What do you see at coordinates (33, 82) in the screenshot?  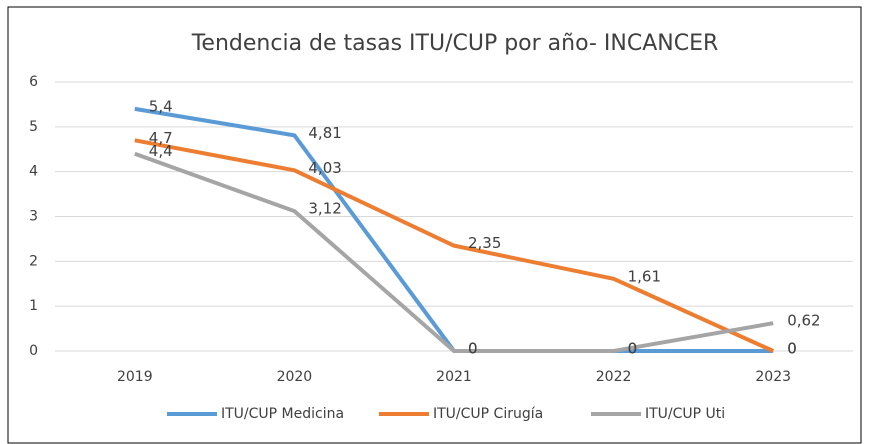 I see `y-tick-label: 6` at bounding box center [33, 82].